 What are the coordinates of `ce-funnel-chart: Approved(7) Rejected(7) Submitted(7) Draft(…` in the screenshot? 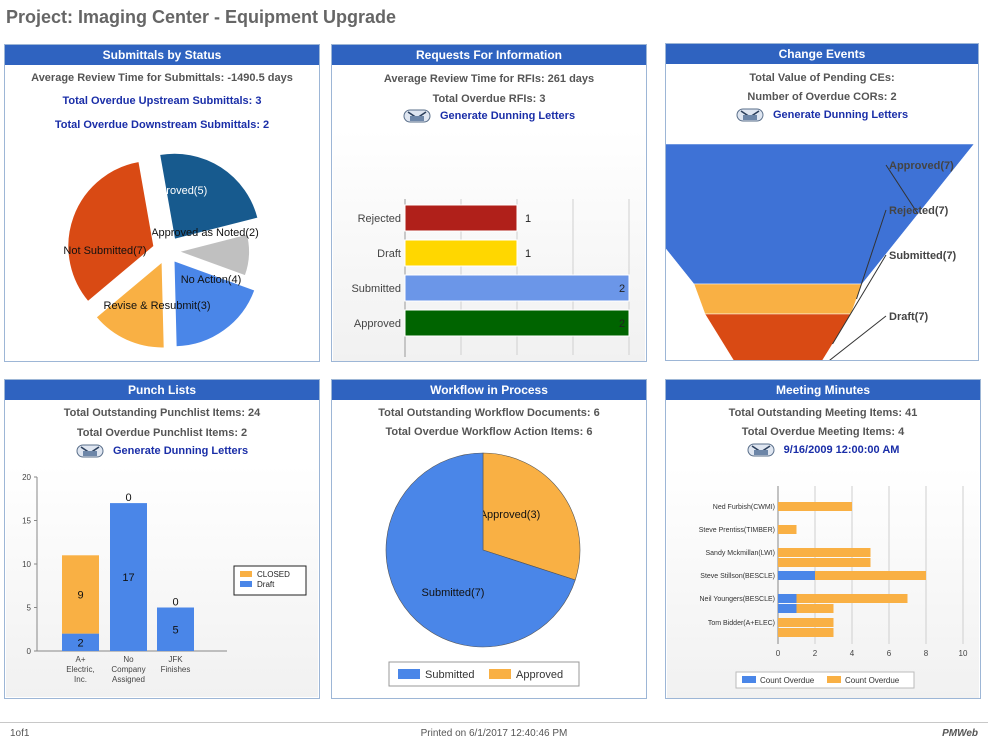 It's located at (820, 251).